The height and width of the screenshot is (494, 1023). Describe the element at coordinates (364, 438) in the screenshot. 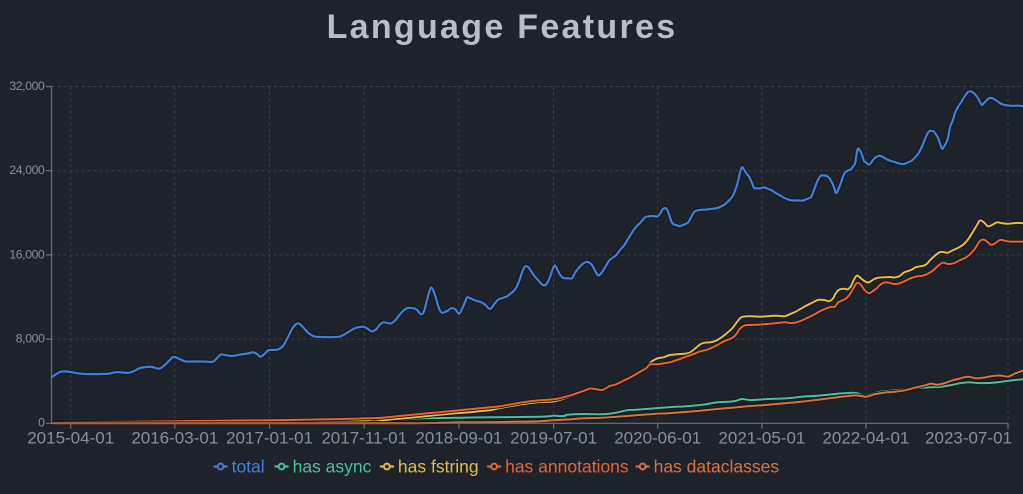

I see `svg-text: 2017-11-01` at that location.